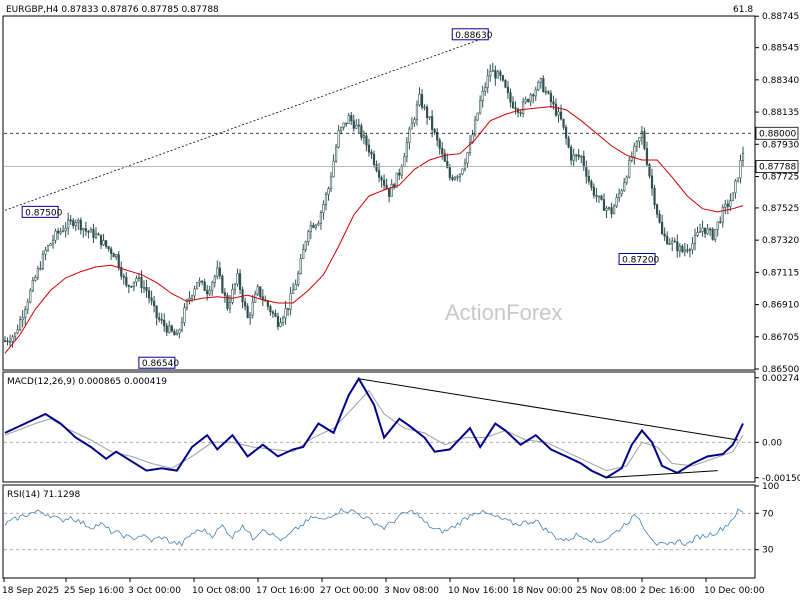 The width and height of the screenshot is (800, 600). I want to click on level-value-label-box, so click(777, 133).